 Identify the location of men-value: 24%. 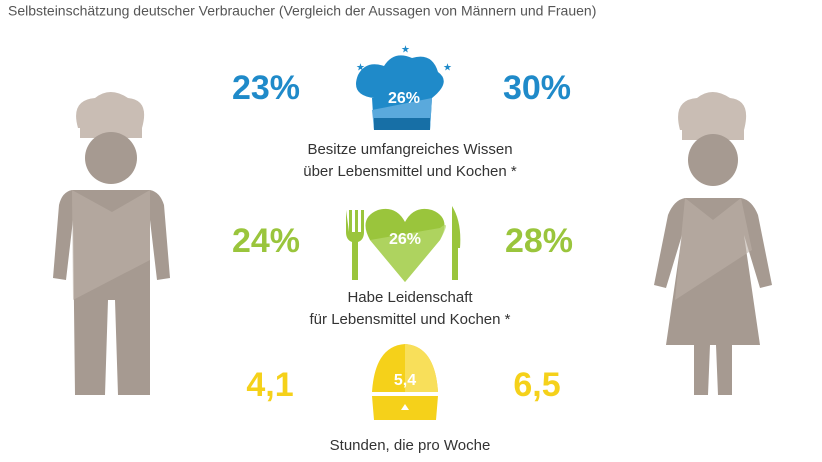
(266, 241).